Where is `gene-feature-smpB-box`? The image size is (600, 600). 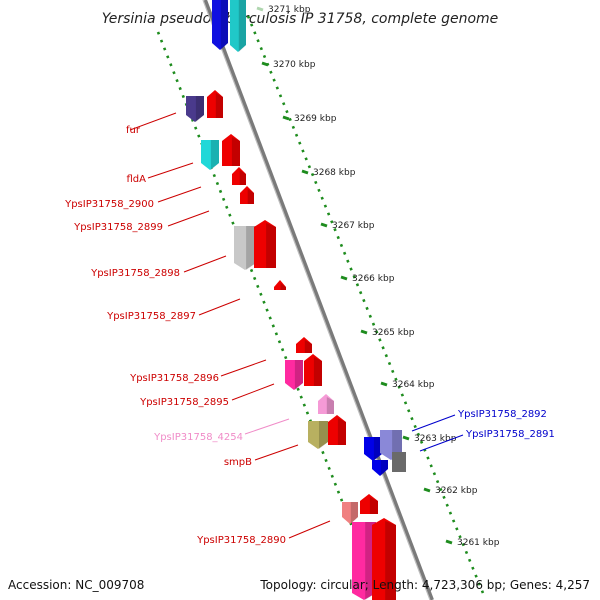 gene-feature-smpB-box is located at coordinates (318, 435).